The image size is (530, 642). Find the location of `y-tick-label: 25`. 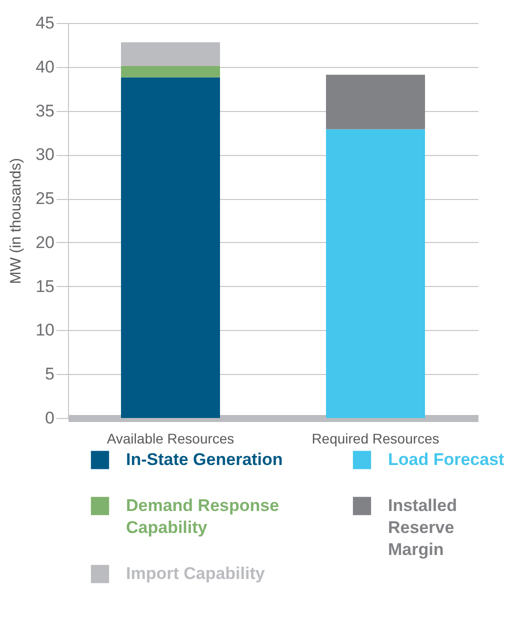

y-tick-label: 25 is located at coordinates (45, 198).